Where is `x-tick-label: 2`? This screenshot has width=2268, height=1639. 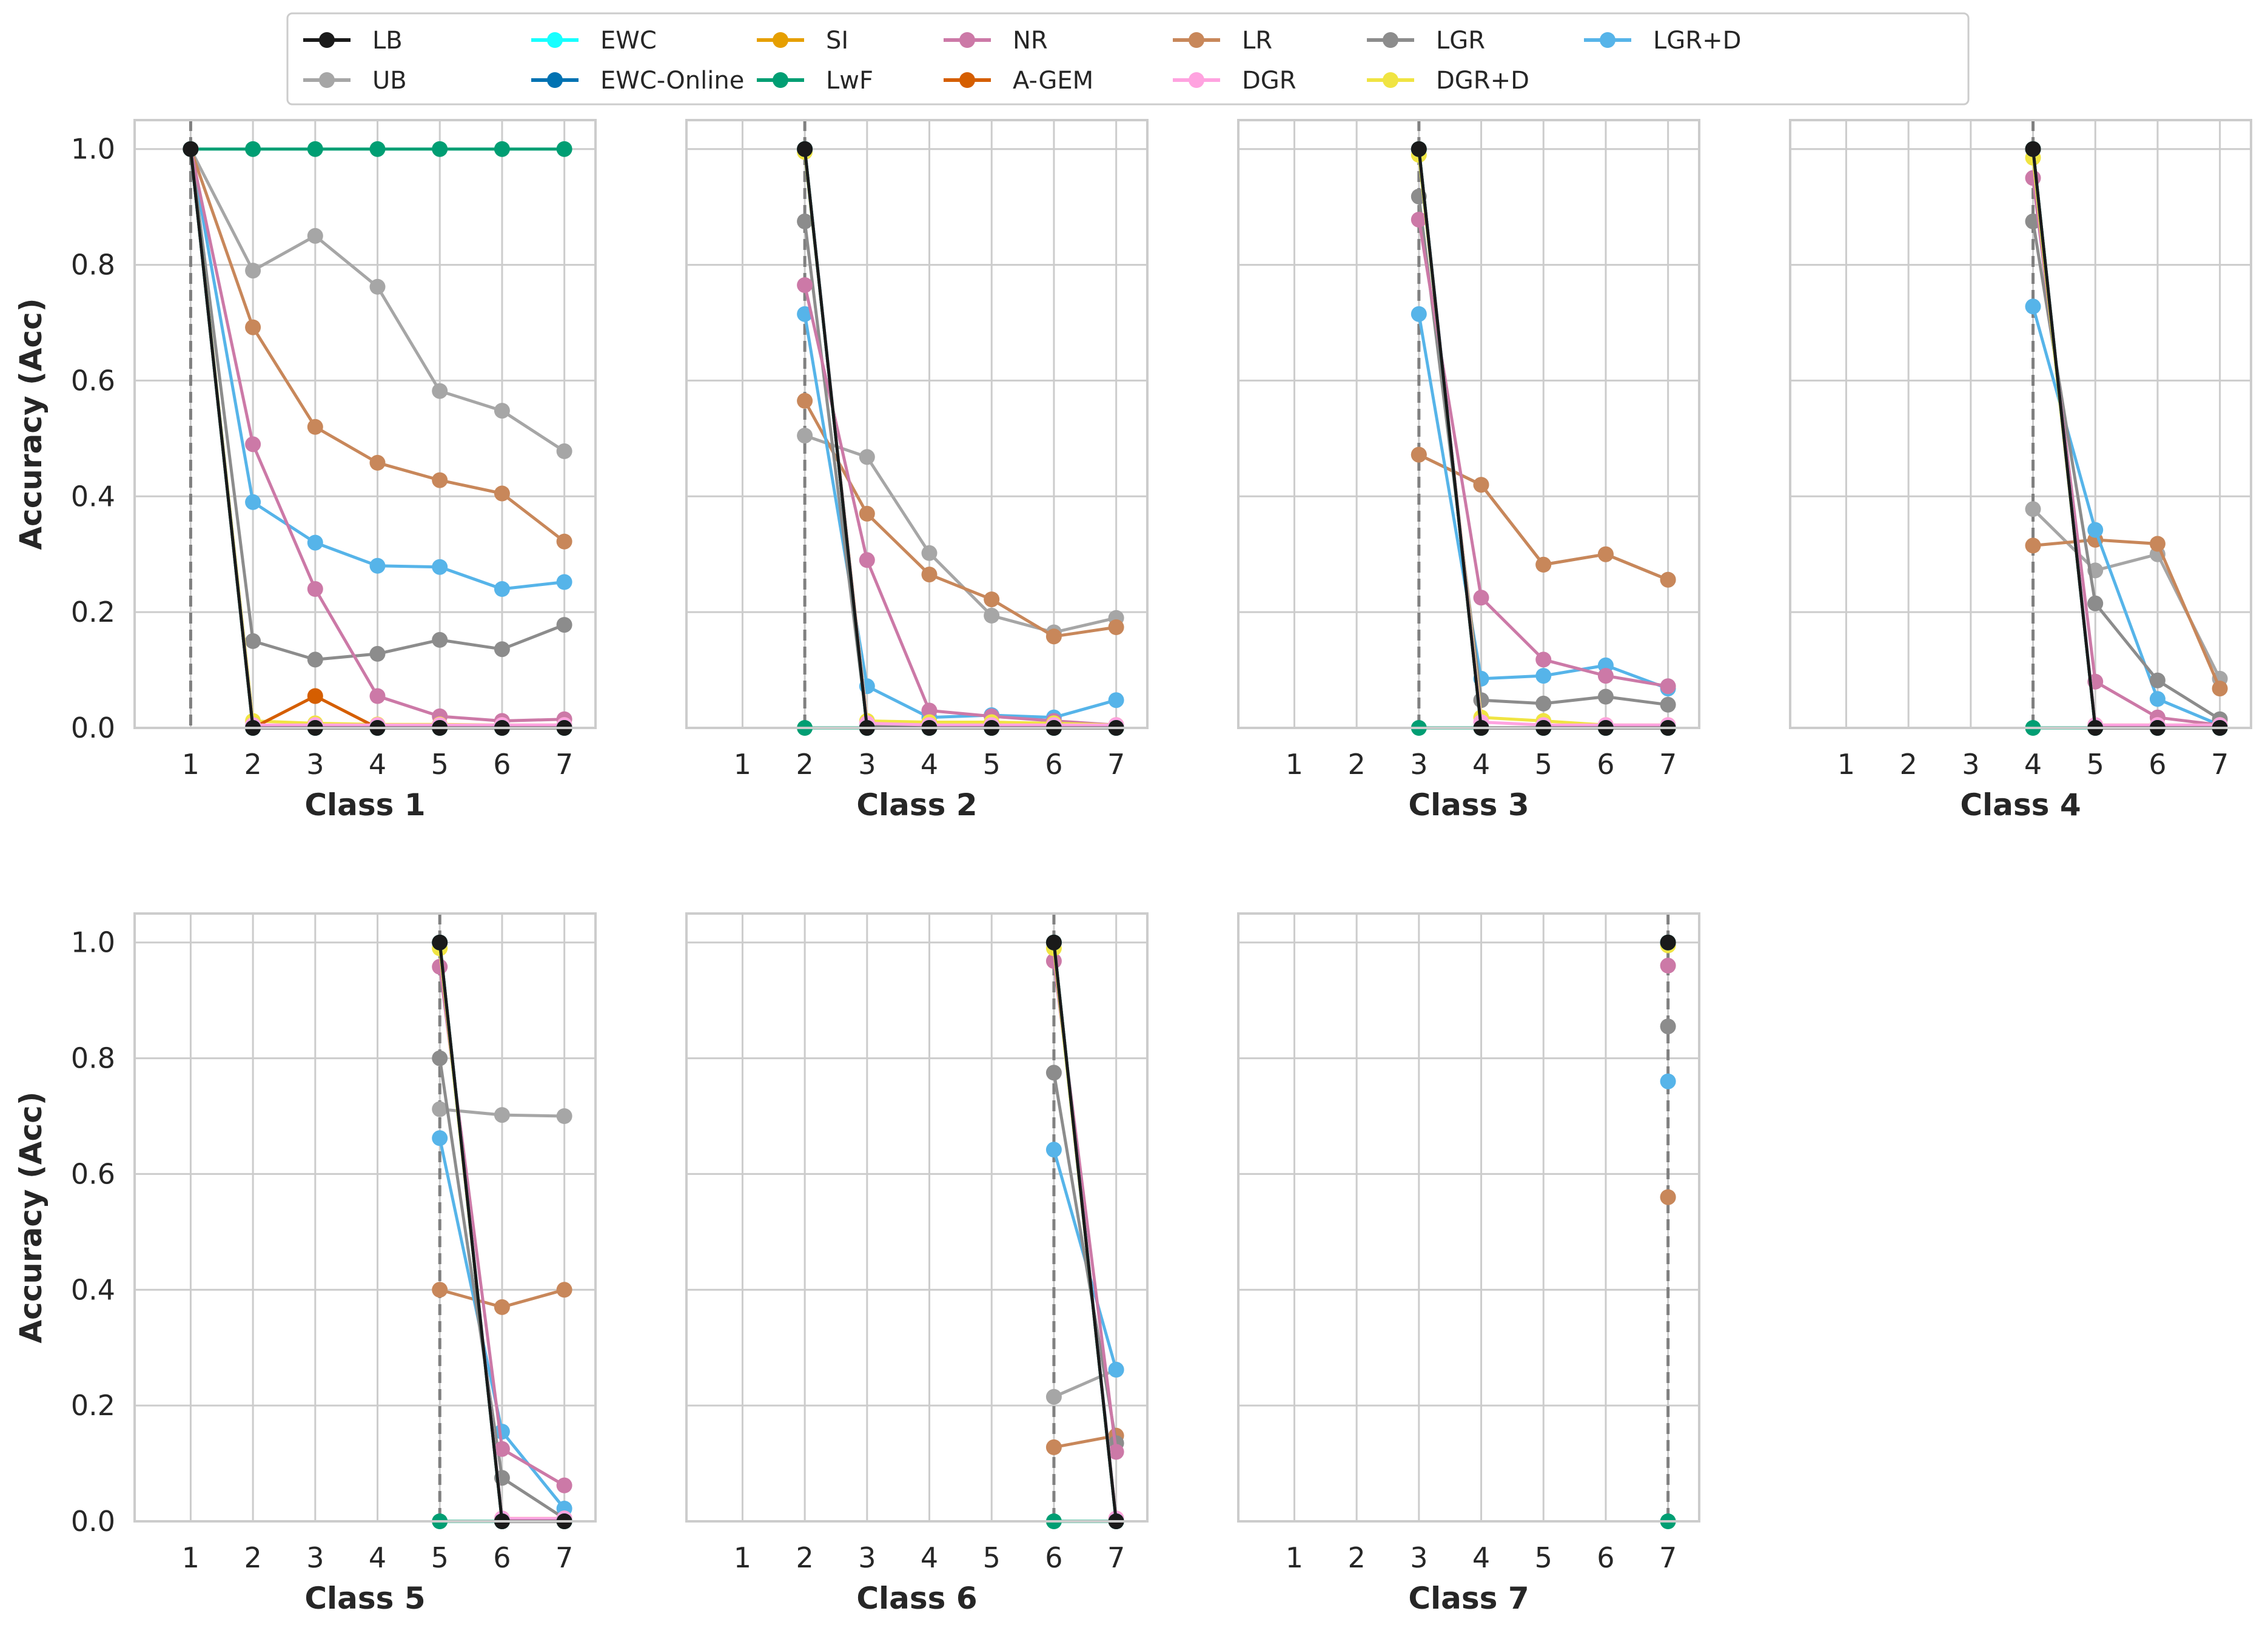
x-tick-label: 2 is located at coordinates (1356, 1558).